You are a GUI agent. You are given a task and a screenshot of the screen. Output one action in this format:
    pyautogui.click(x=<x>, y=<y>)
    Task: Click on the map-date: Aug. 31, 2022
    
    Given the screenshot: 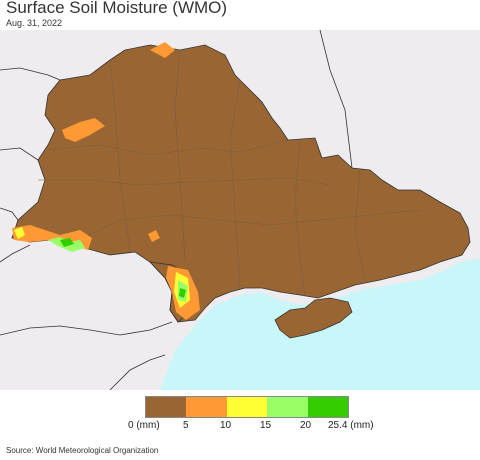 What is the action you would take?
    pyautogui.click(x=34, y=23)
    